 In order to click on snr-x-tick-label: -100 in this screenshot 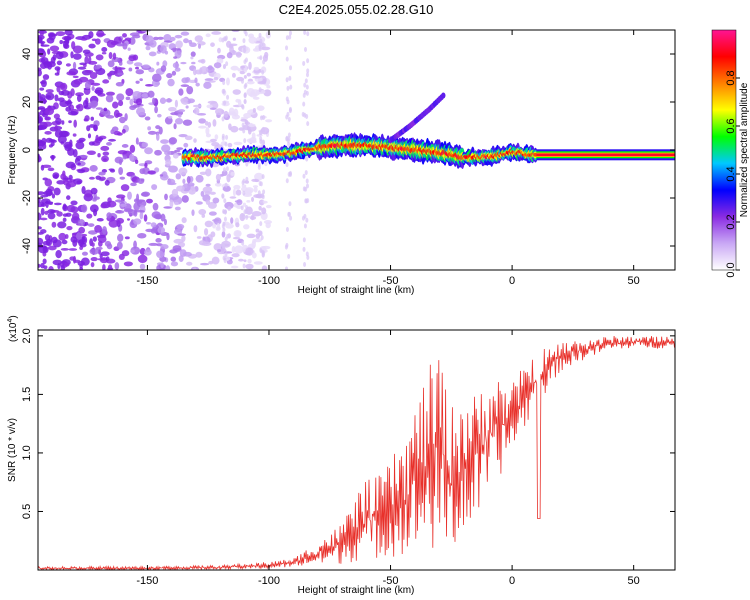, I will do `click(269, 581)`.